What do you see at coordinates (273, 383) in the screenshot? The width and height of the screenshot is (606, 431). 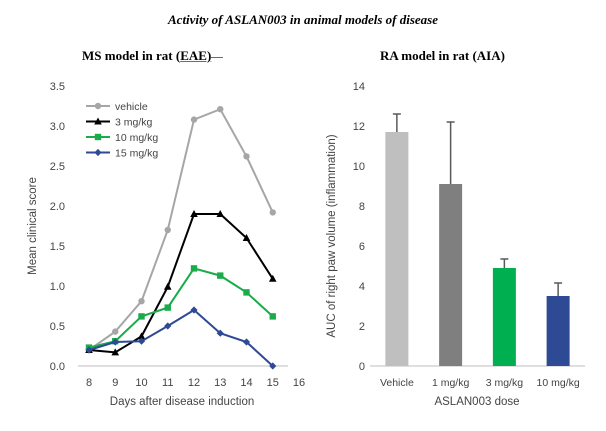 I see `x-tick-label: 15` at bounding box center [273, 383].